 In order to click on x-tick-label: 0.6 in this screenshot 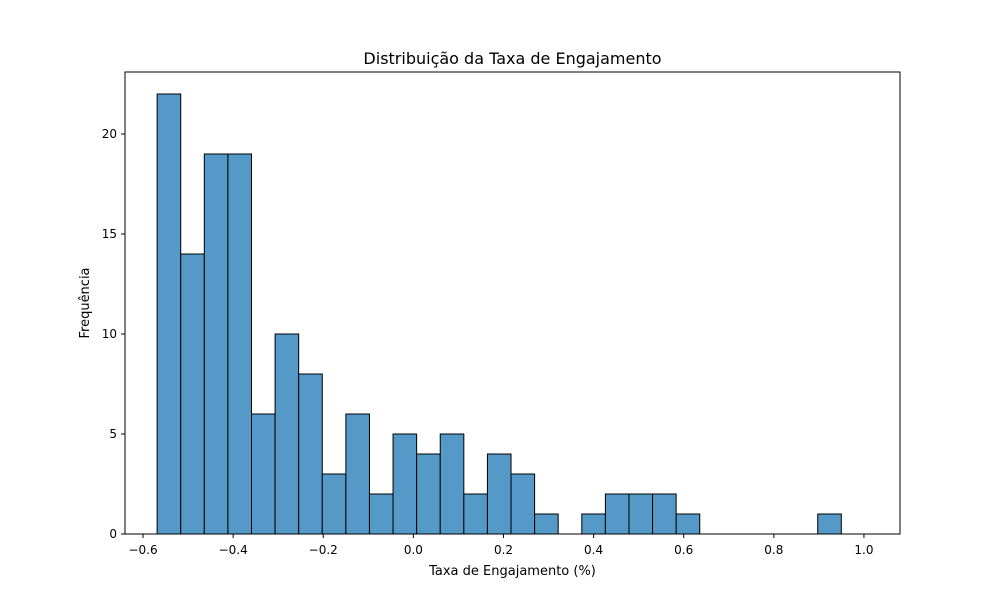, I will do `click(683, 550)`.